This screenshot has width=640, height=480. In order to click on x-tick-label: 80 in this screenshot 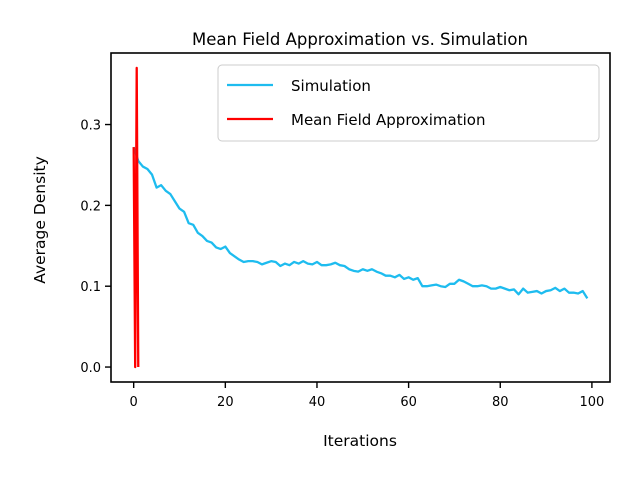, I will do `click(500, 402)`.